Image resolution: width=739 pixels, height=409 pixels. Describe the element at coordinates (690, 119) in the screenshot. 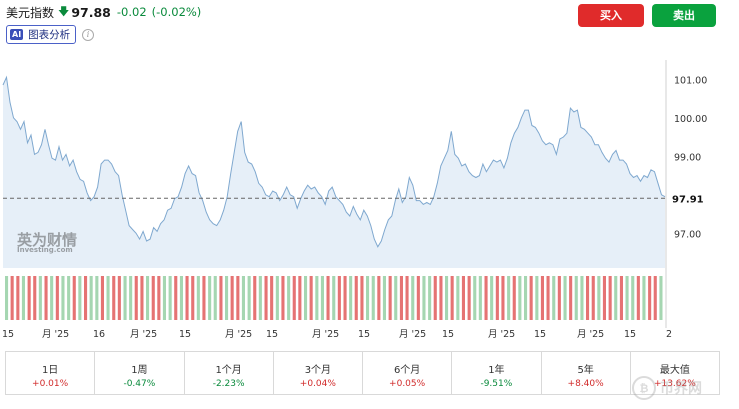

I see `y-tick-label: 100.00` at that location.